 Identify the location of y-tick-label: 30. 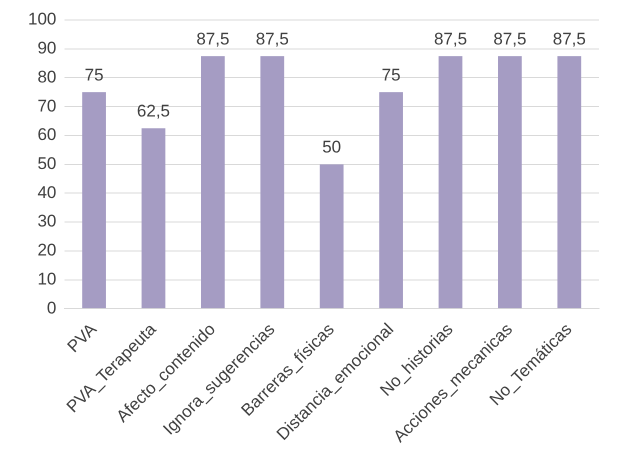
(46, 221).